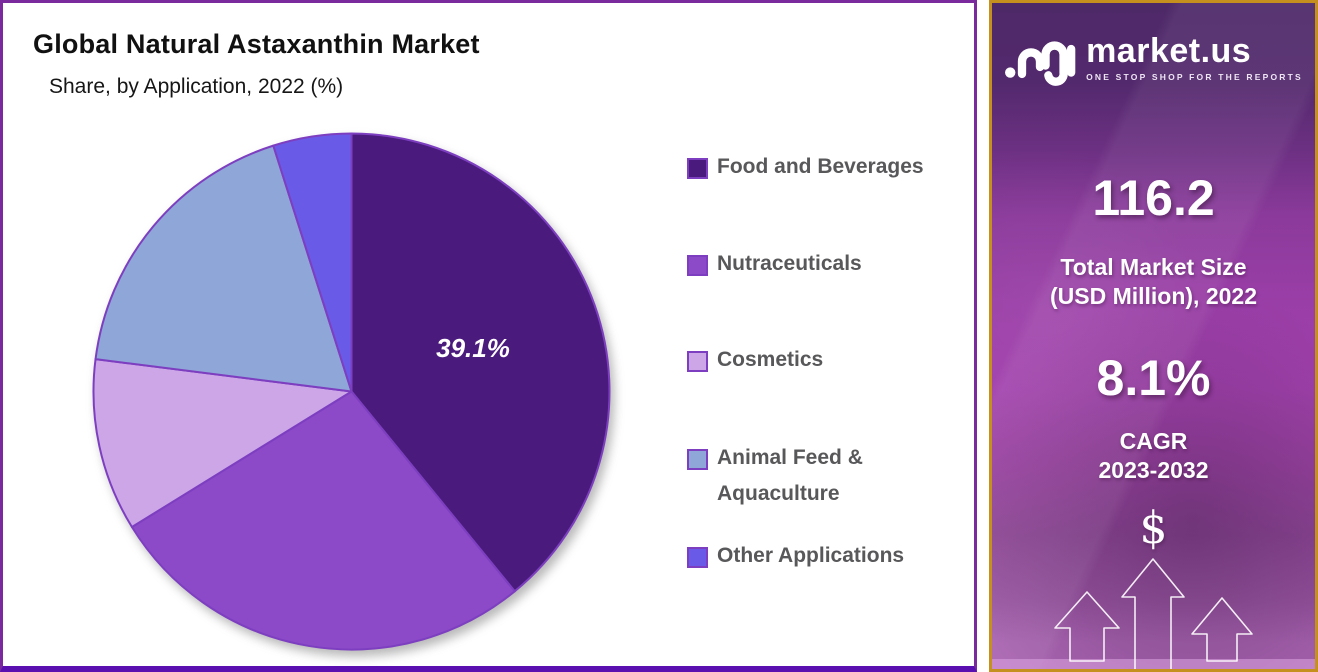 Image resolution: width=1318 pixels, height=672 pixels. I want to click on logo-texts: market.us ONE STOP SHOP FOR THE REPORTS, so click(1194, 58).